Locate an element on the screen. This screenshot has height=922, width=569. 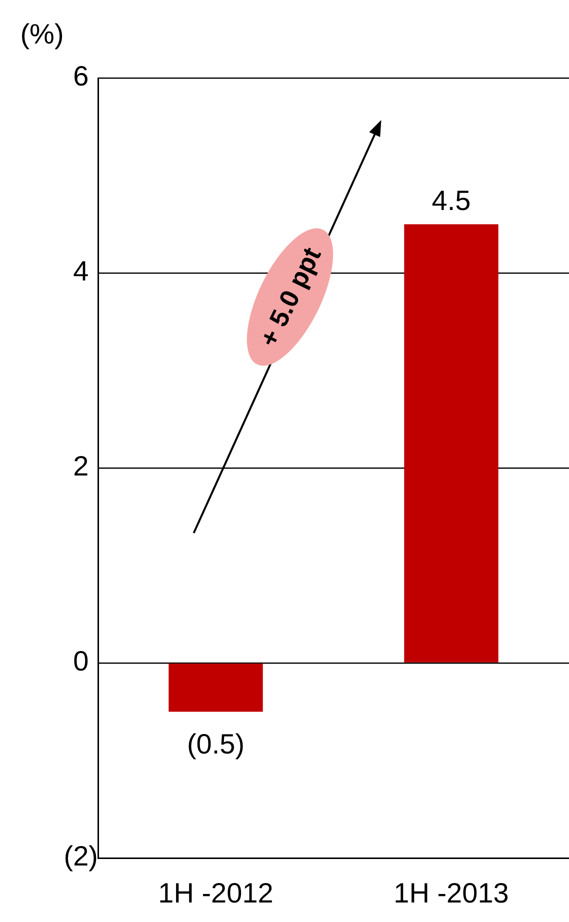
data-label: (0.5) is located at coordinates (215, 744).